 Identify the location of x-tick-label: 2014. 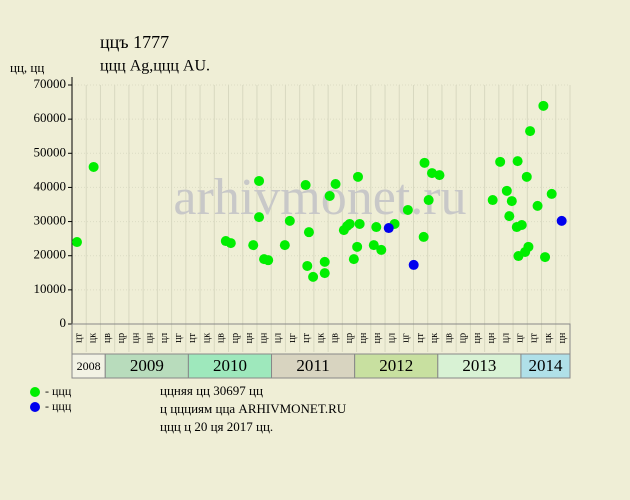
(545, 365).